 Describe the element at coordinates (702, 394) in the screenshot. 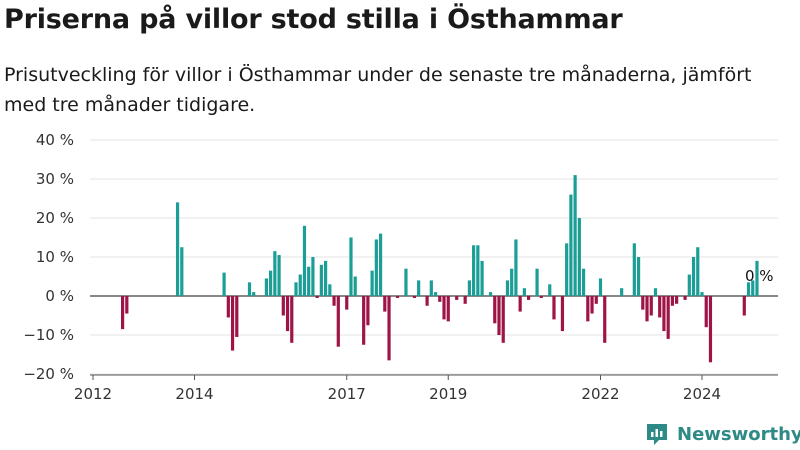

I see `x-tick-label: 2024` at that location.